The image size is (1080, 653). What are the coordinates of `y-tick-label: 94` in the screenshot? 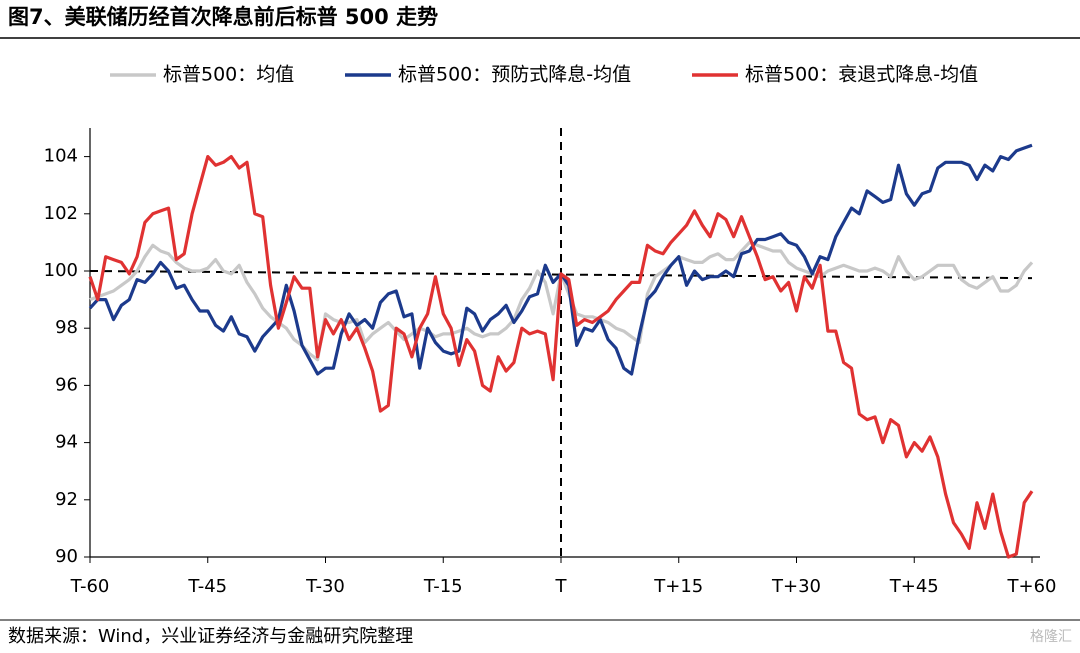 It's located at (66, 442).